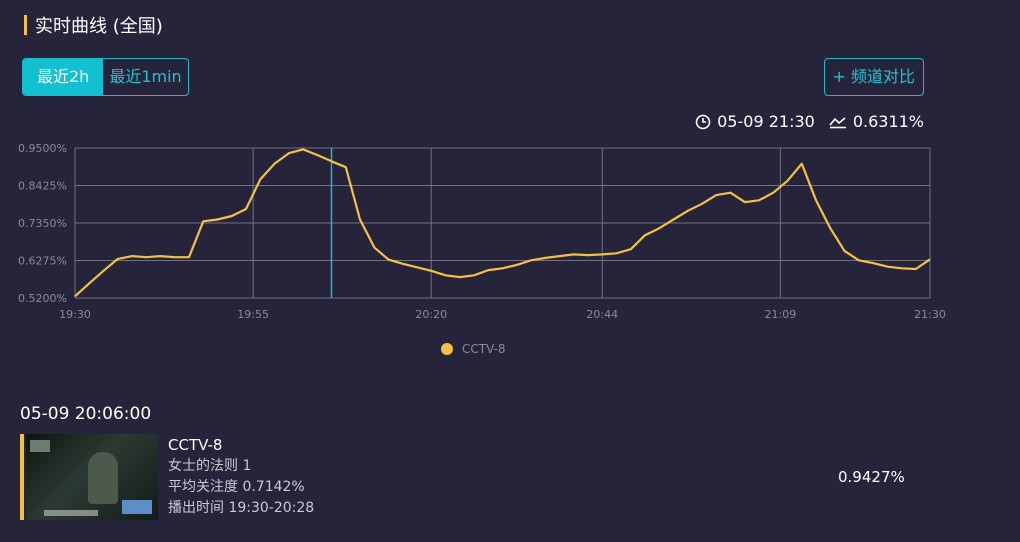  I want to click on program-channel: CCTV-8, so click(195, 445).